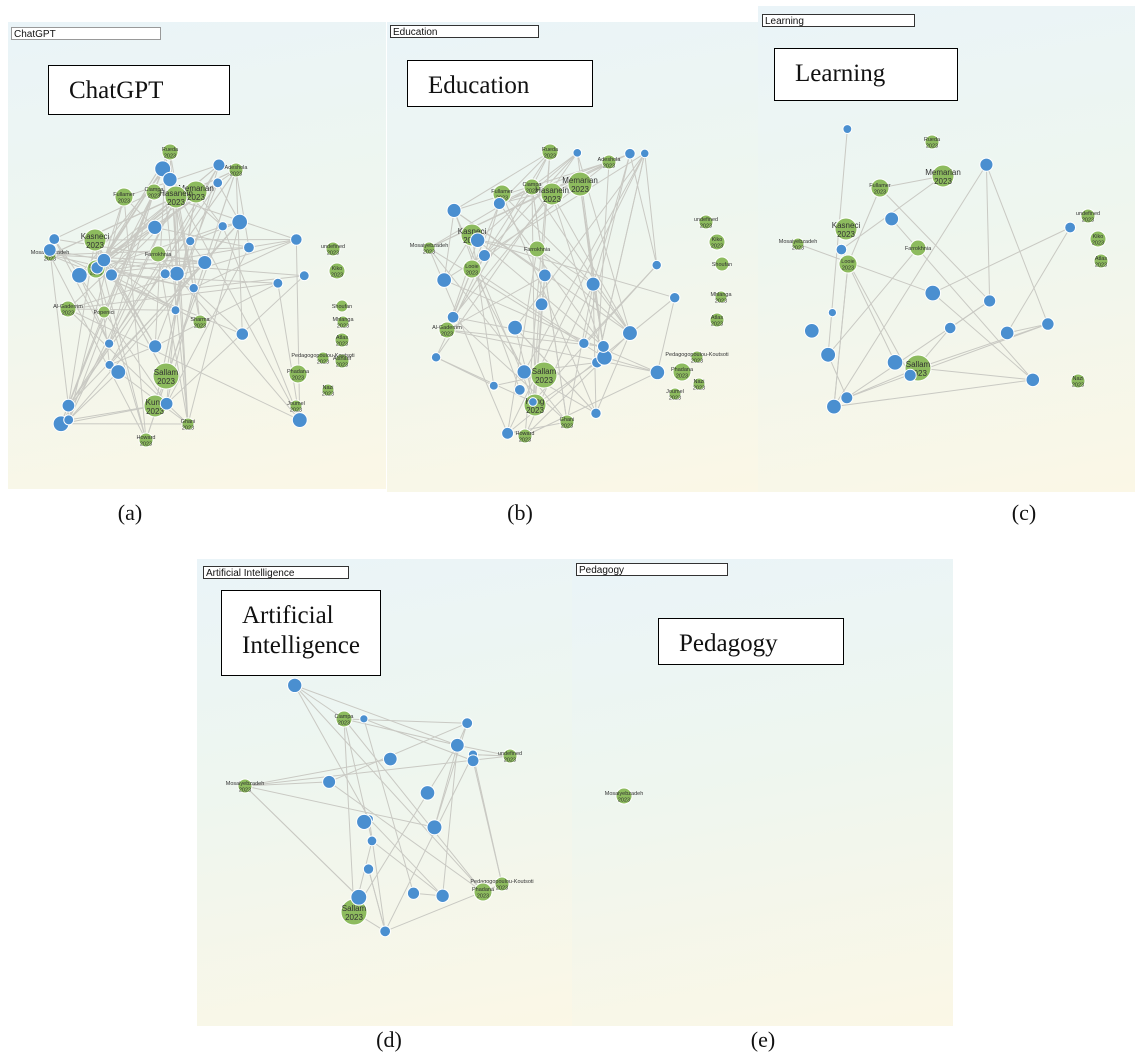  I want to click on search-input: Pedagogy, so click(652, 569).